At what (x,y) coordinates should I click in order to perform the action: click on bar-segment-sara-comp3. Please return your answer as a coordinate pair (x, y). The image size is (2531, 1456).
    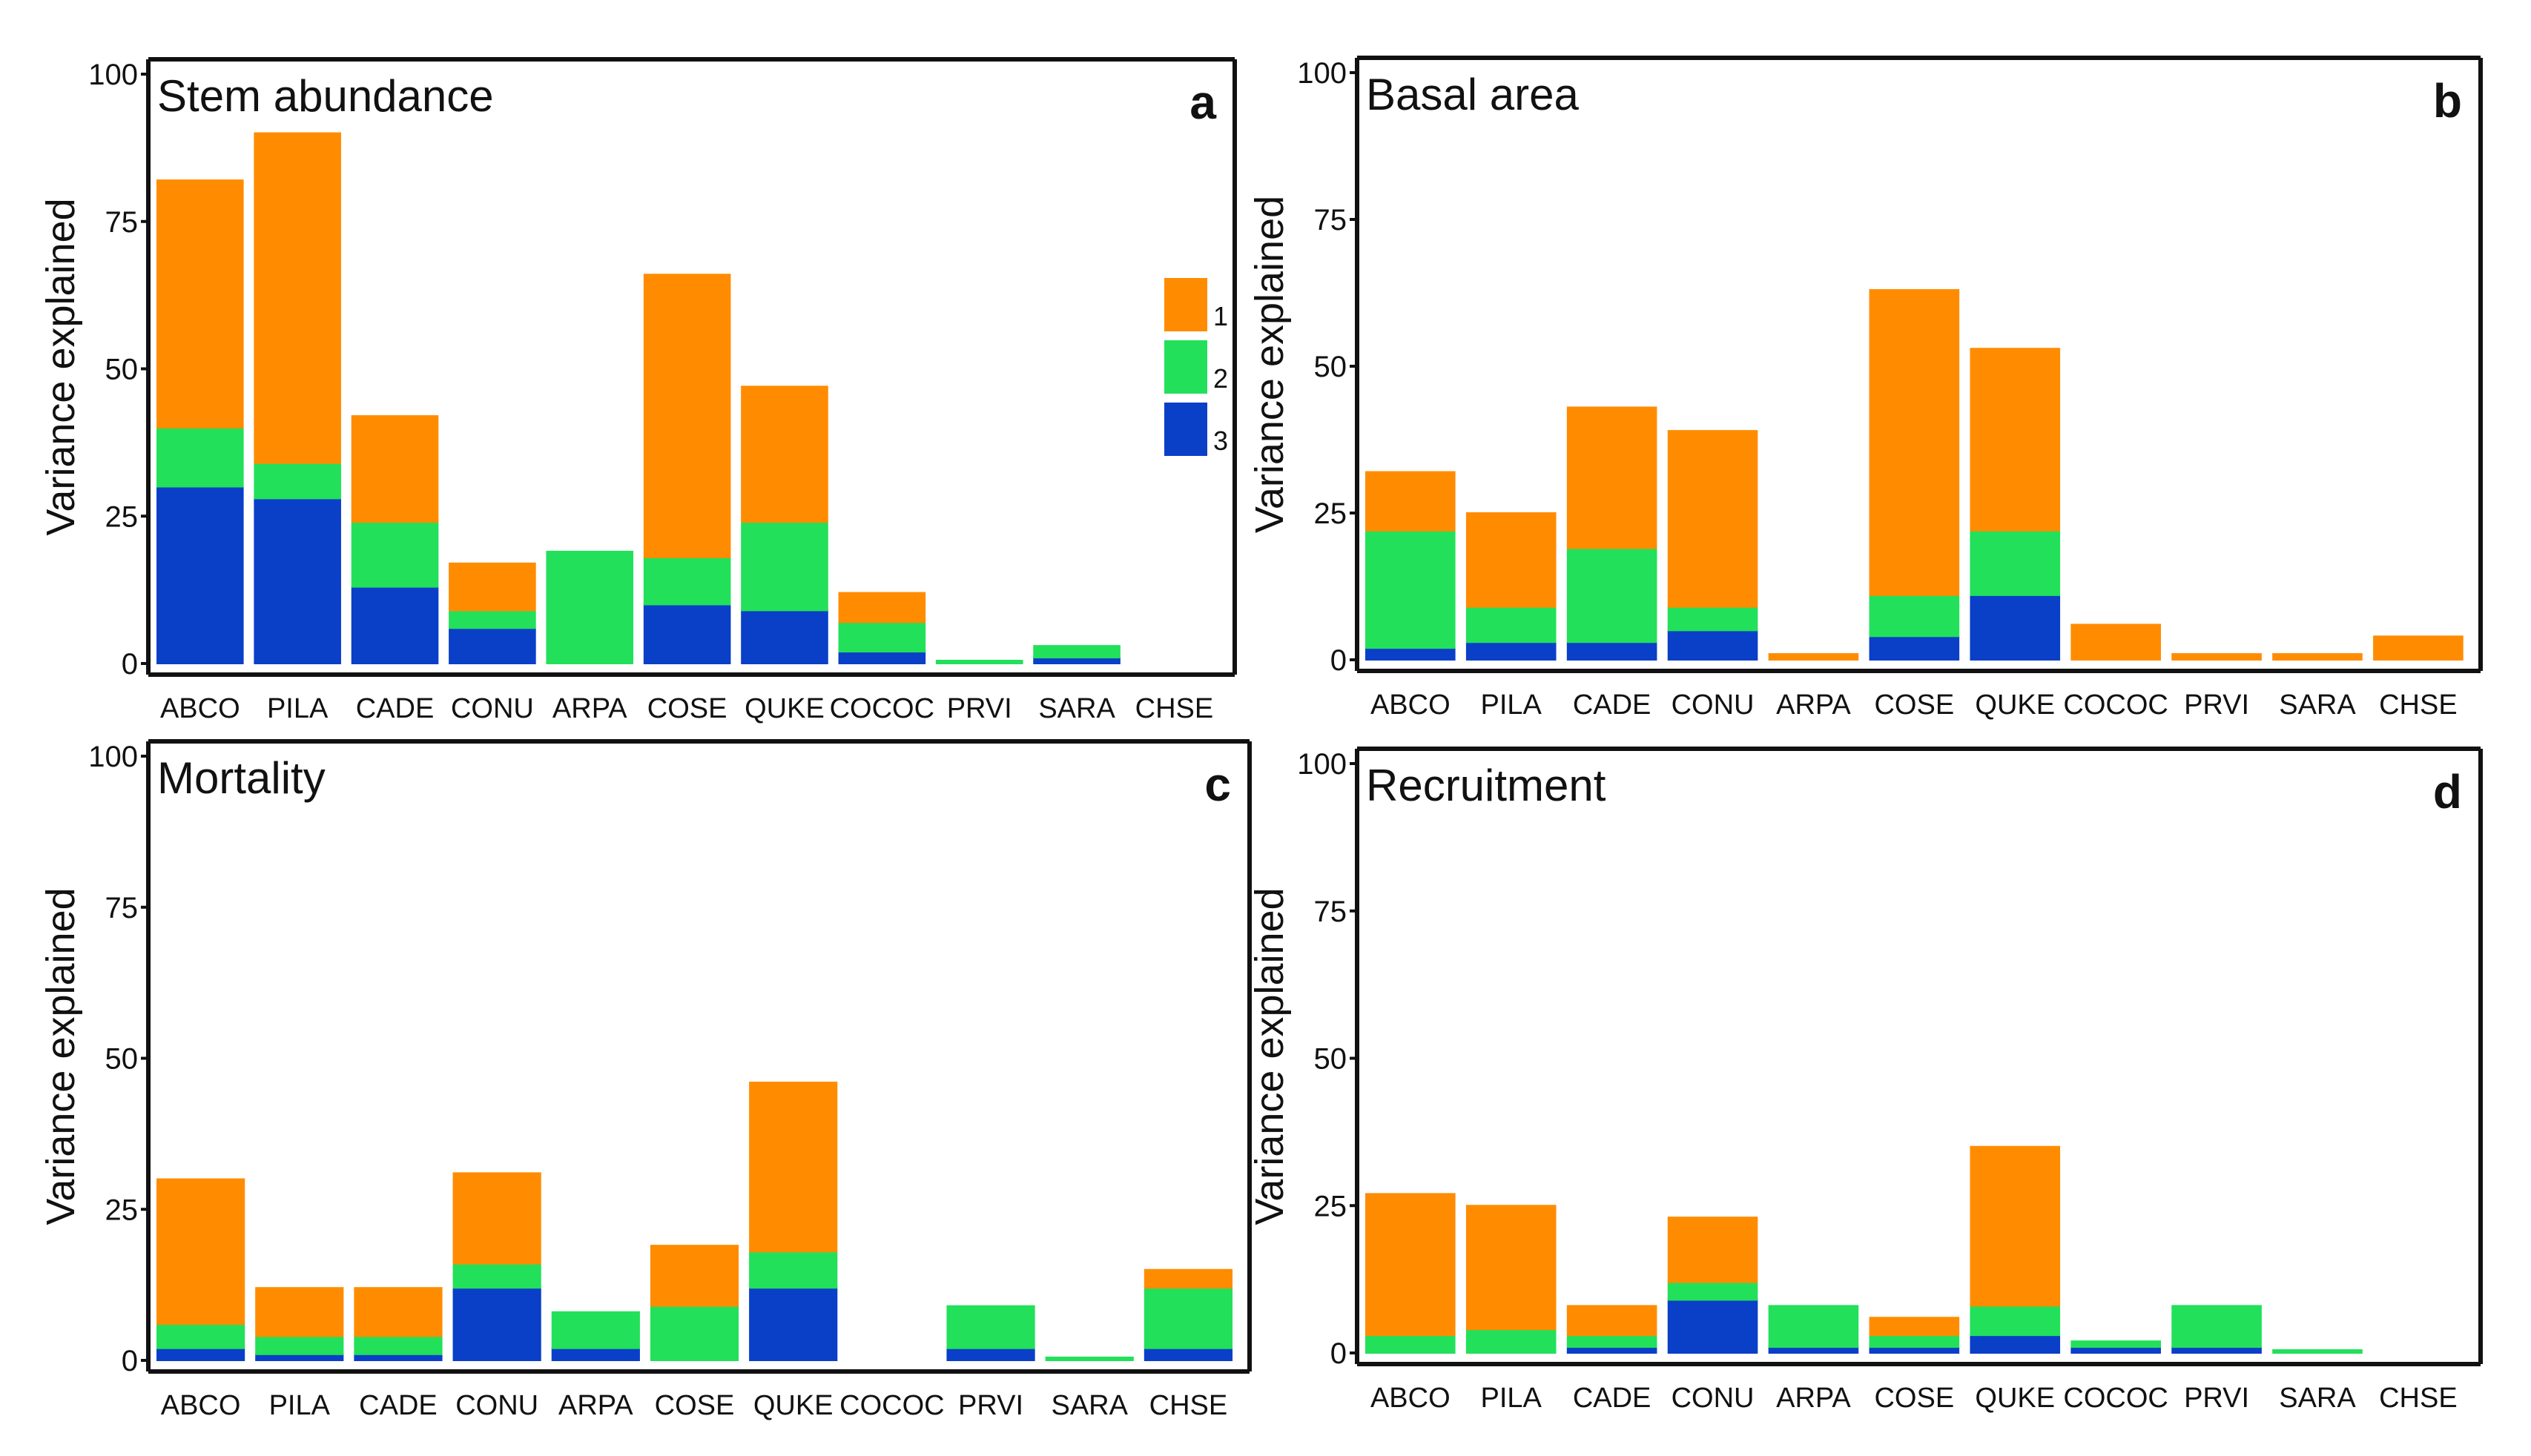
    Looking at the image, I should click on (1077, 660).